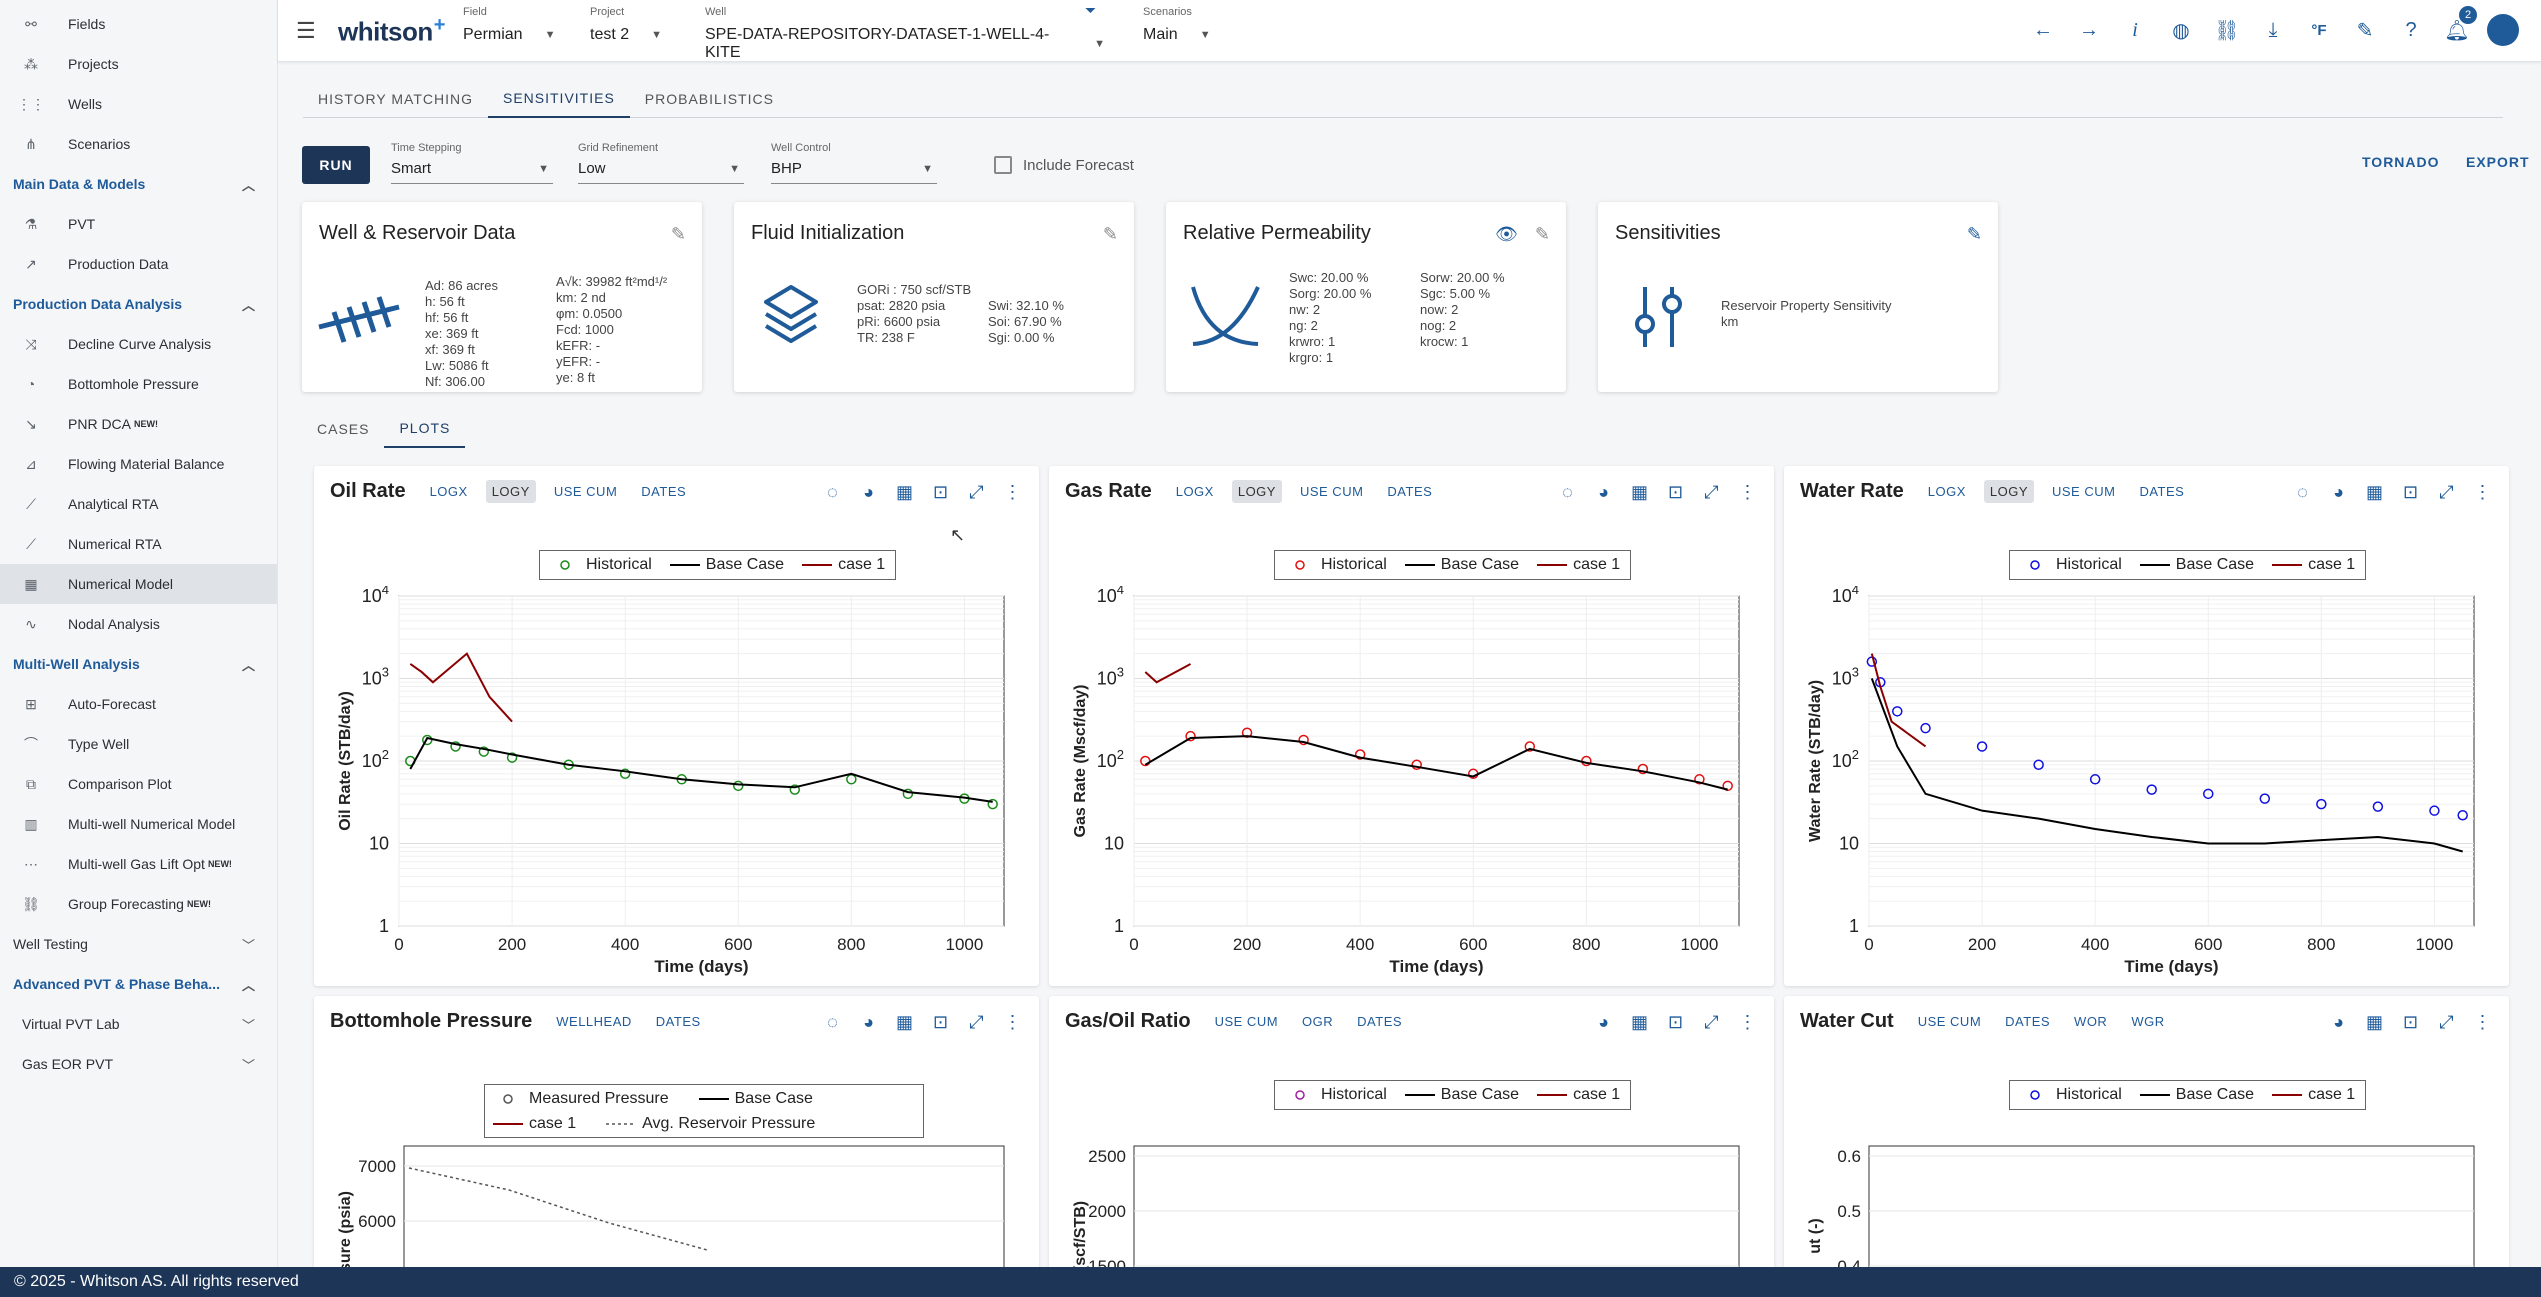  Describe the element at coordinates (138, 1024) in the screenshot. I see `sidebar-item-virtual-pvt: Virtual PVT Lab ﹀` at that location.